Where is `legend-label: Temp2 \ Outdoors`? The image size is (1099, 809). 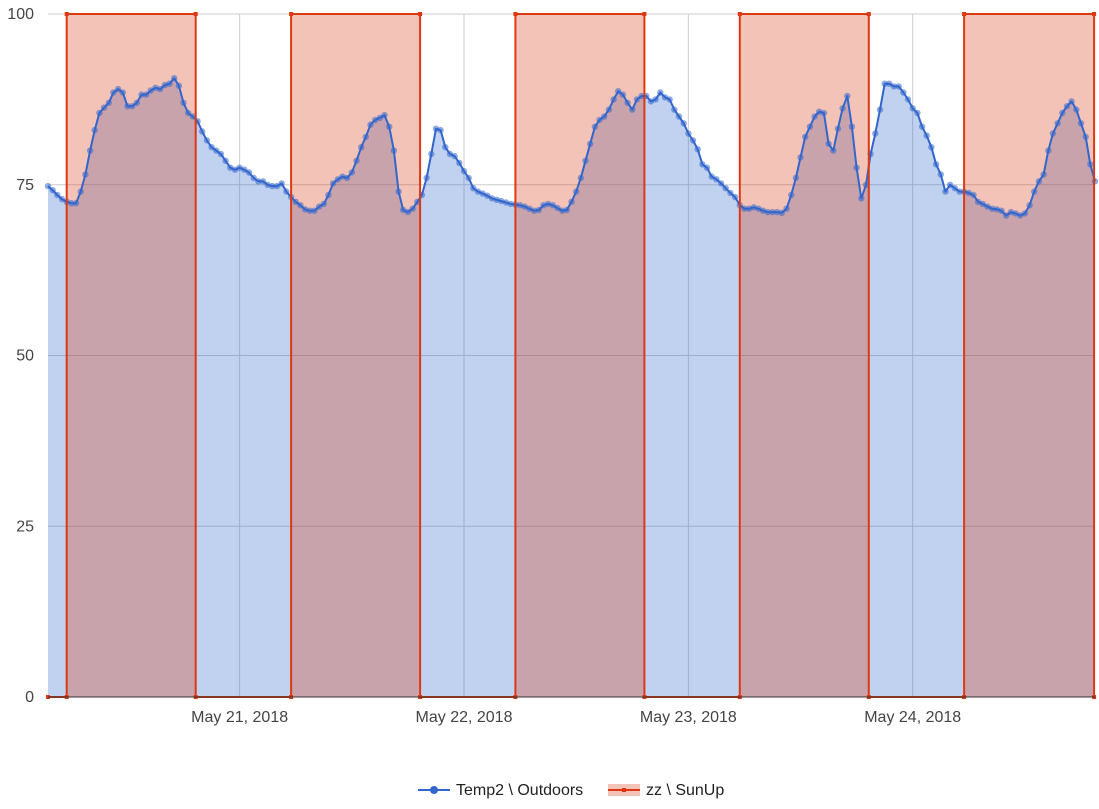 legend-label: Temp2 \ Outdoors is located at coordinates (519, 790).